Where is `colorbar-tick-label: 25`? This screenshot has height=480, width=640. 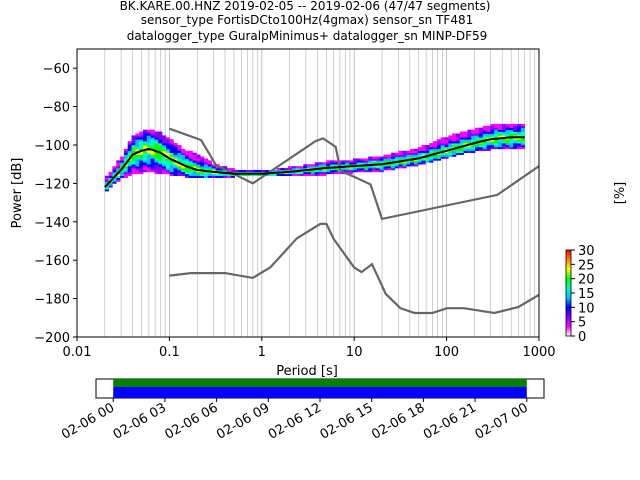 colorbar-tick-label: 25 is located at coordinates (586, 265).